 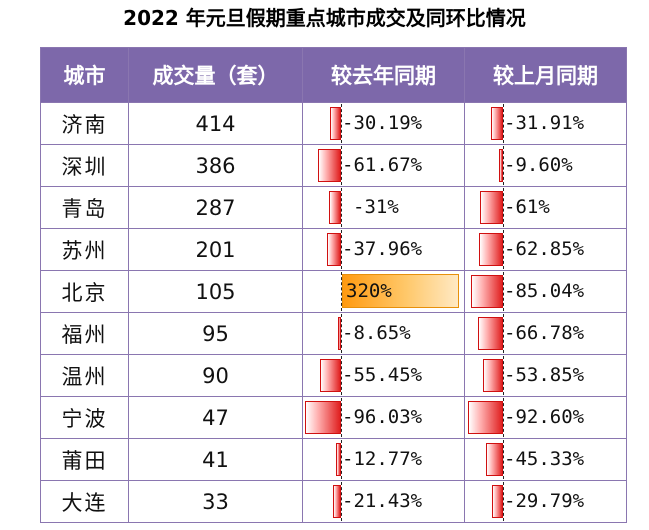 I want to click on volume-cell: 90, so click(x=215, y=375).